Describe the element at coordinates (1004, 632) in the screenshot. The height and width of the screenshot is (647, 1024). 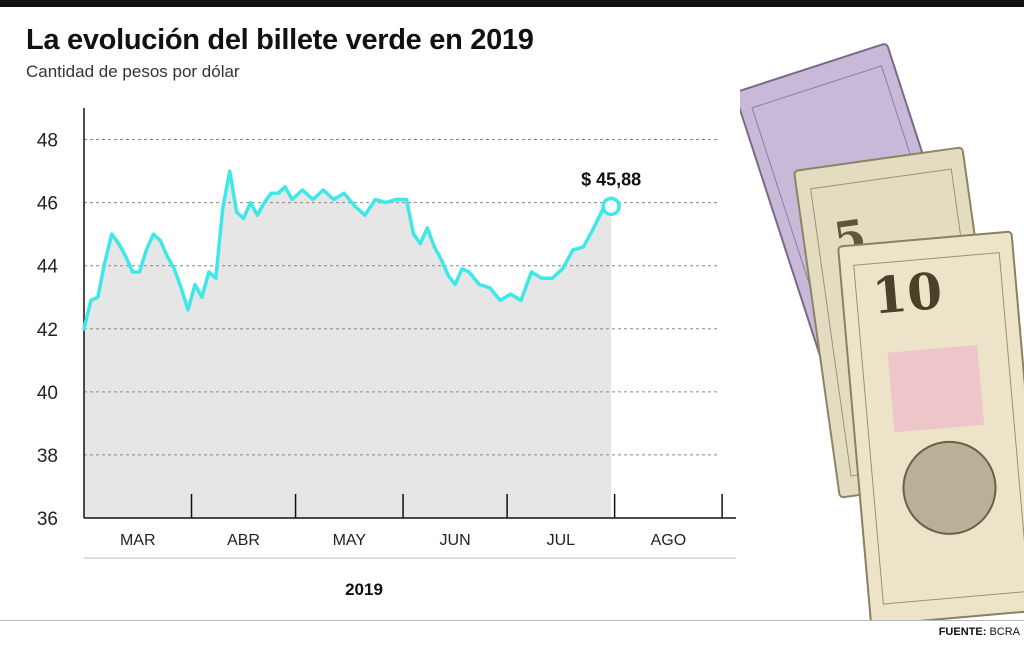
I see `source-value: BCRA` at that location.